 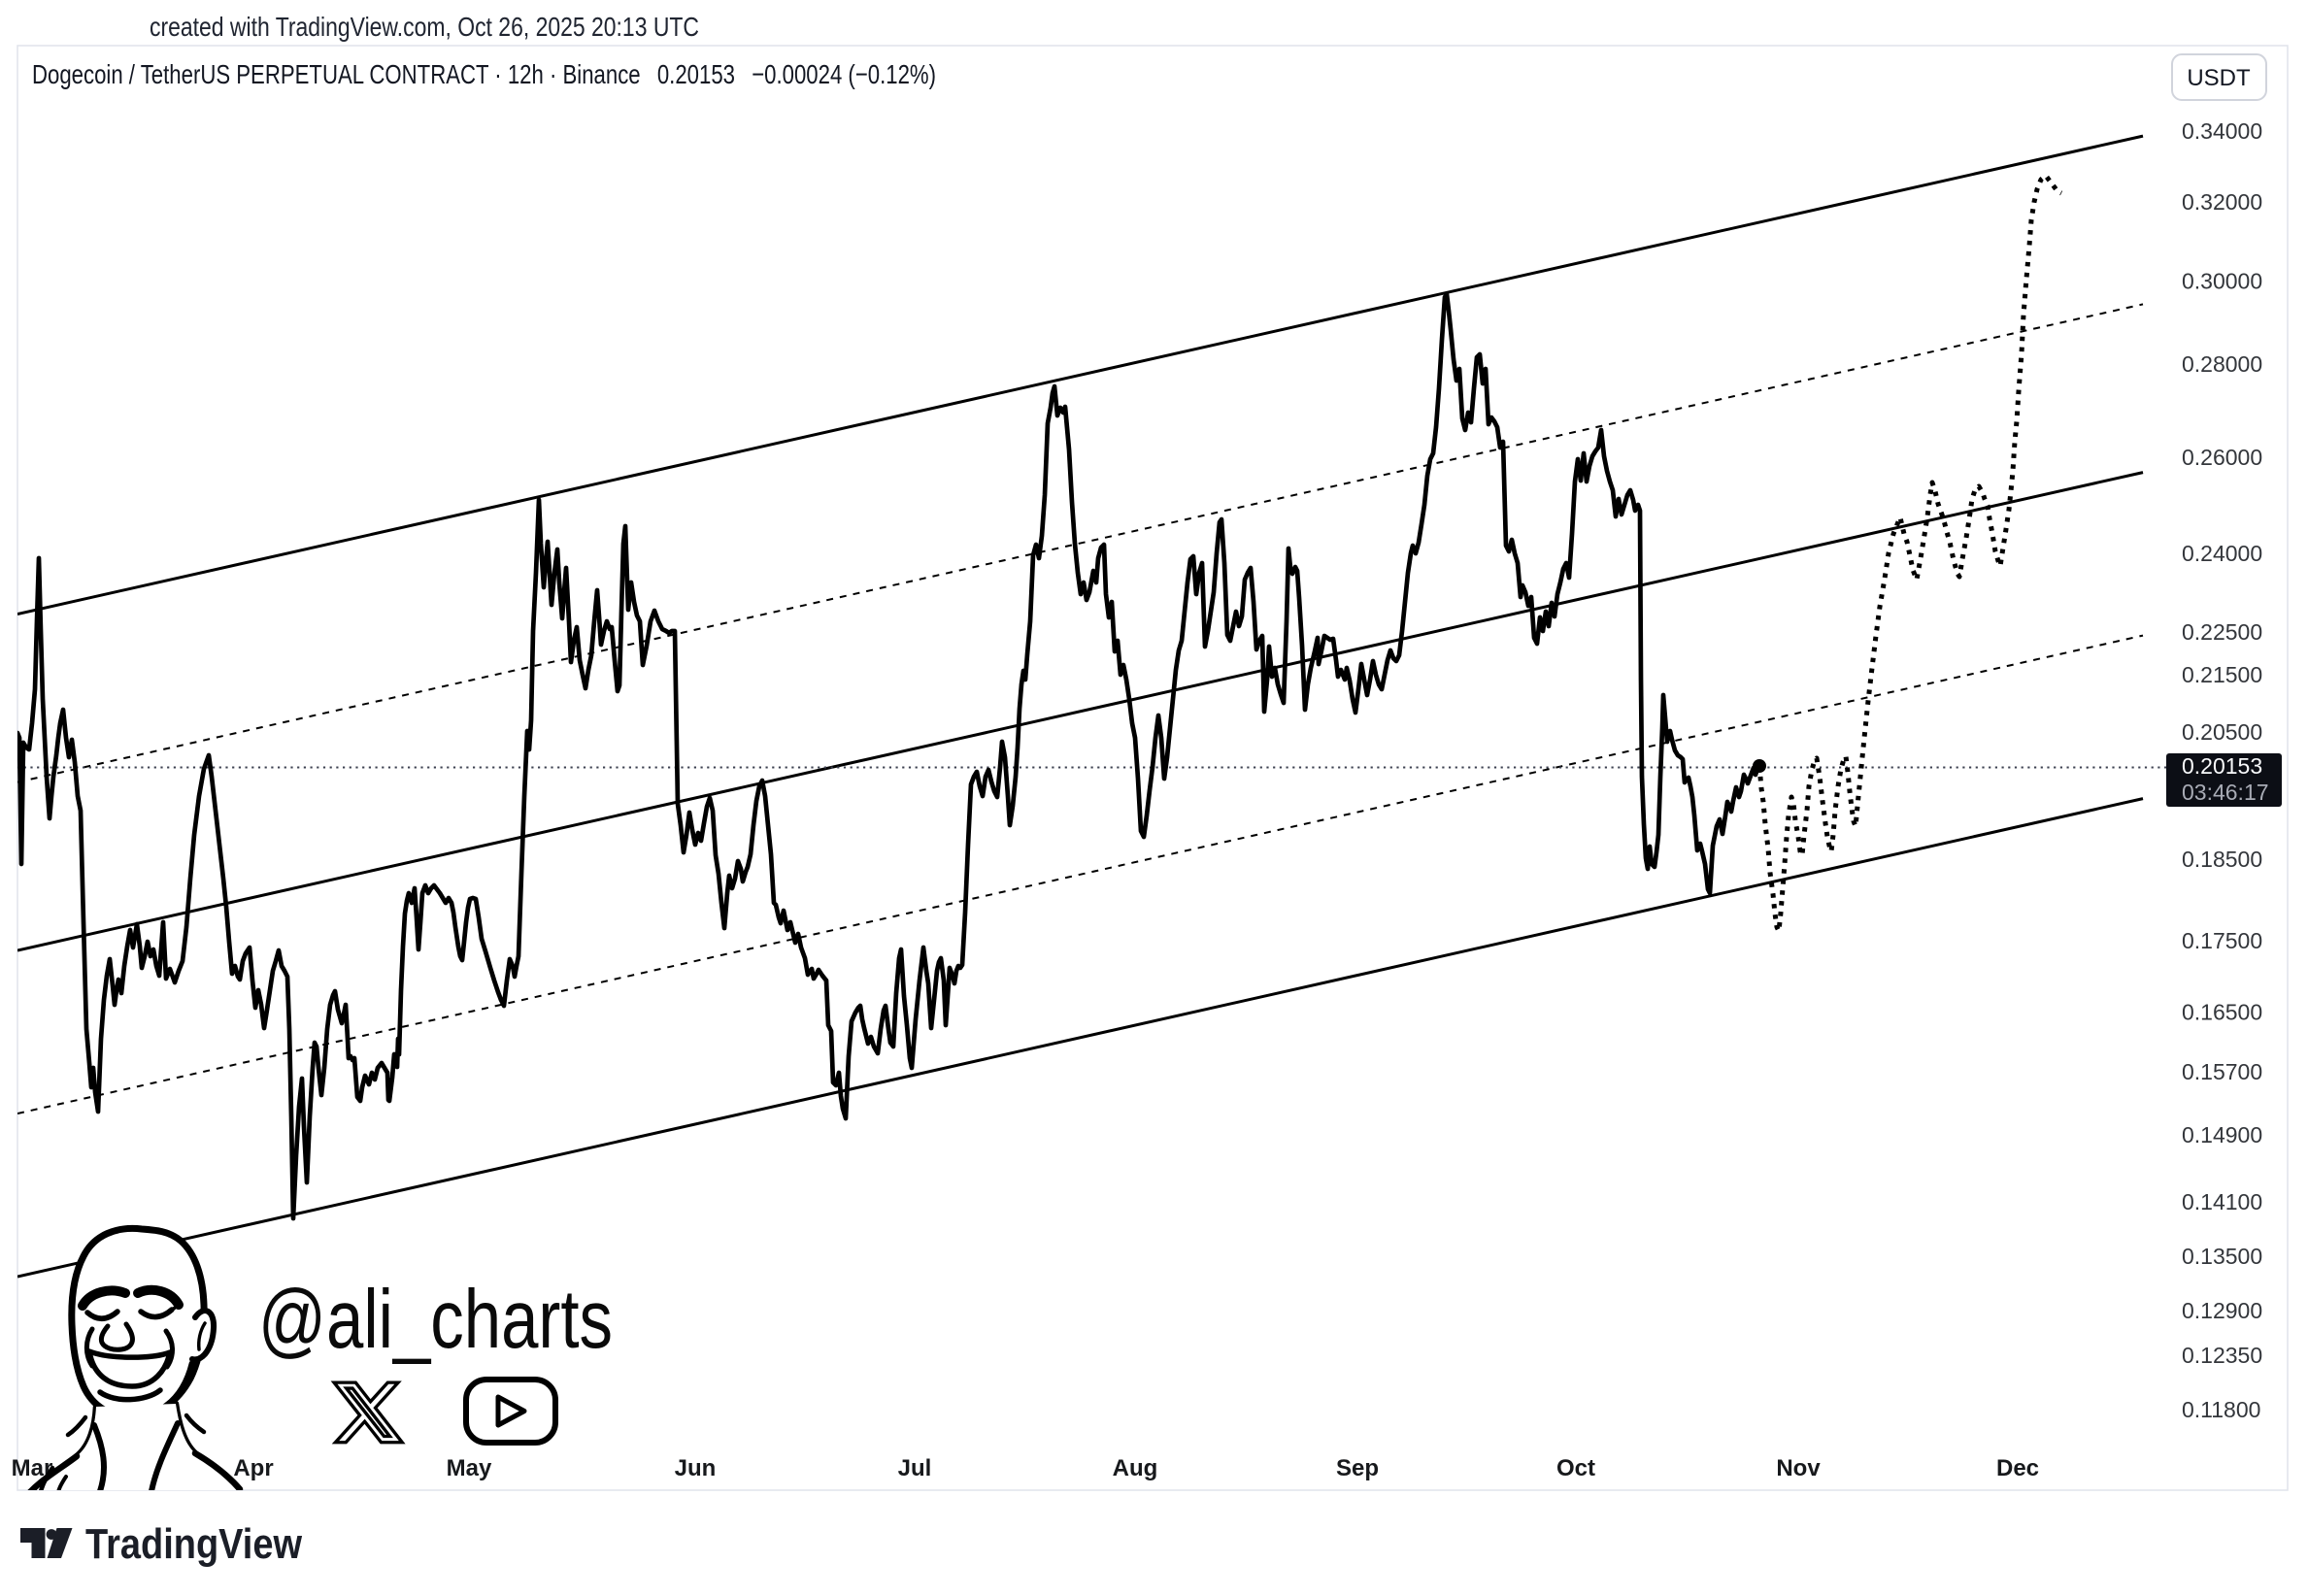 I want to click on svg-text: Dec, so click(x=2018, y=1468).